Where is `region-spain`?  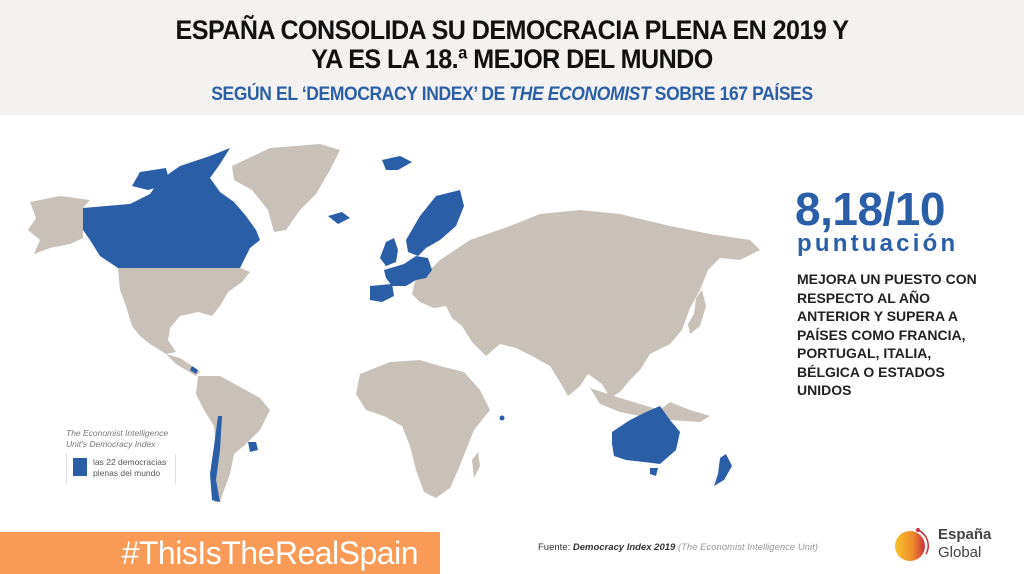
region-spain is located at coordinates (382, 293).